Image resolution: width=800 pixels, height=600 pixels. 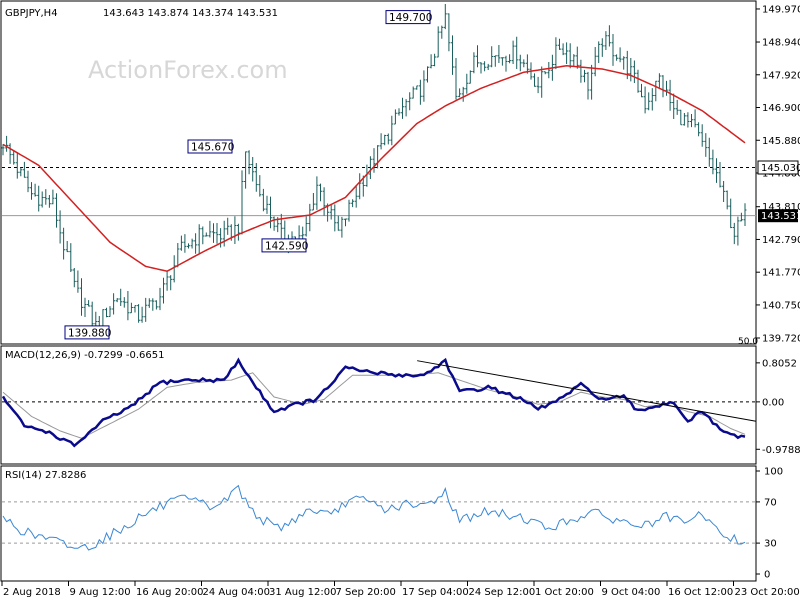 What do you see at coordinates (767, 592) in the screenshot?
I see `time-axis-label: 23 Oct 20:00` at bounding box center [767, 592].